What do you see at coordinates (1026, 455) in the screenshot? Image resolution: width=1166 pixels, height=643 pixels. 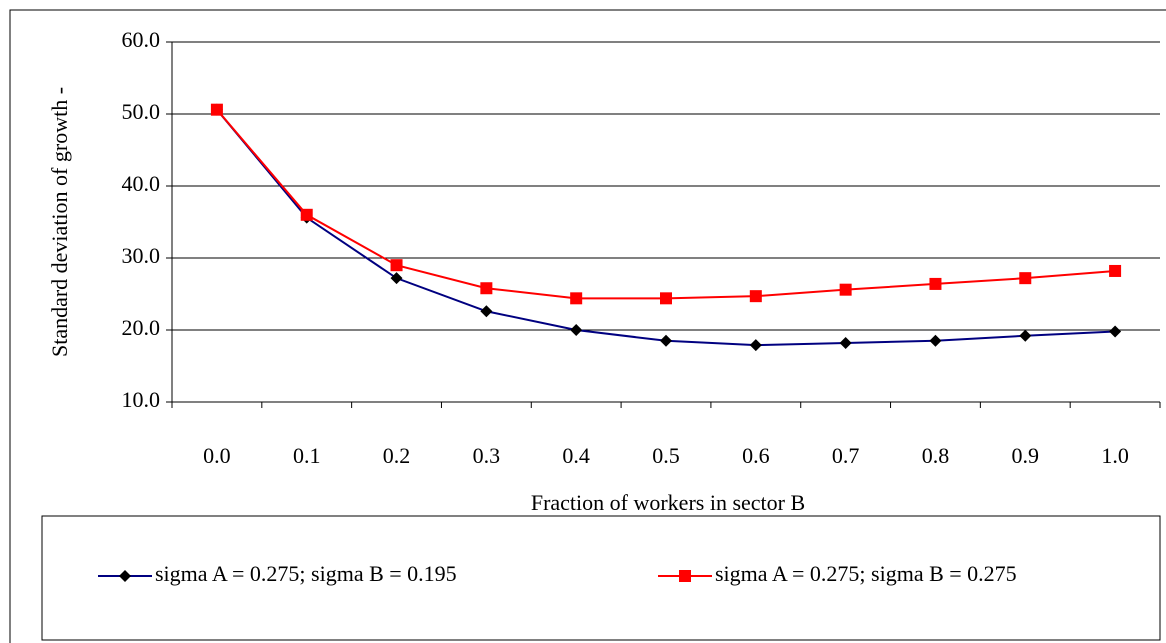 I see `x-tick-label: 0.9` at bounding box center [1026, 455].